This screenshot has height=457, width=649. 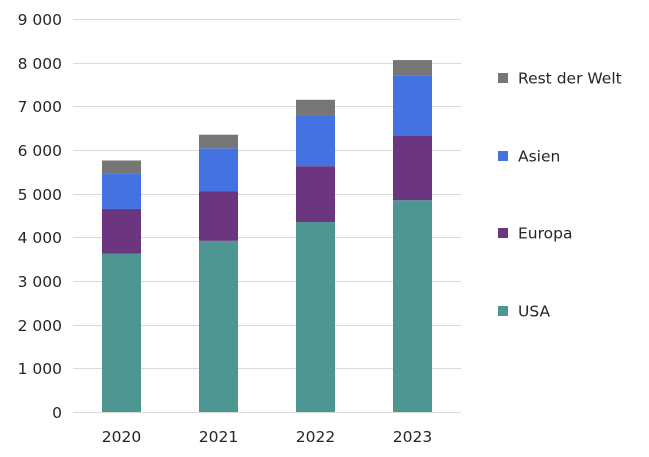 What do you see at coordinates (545, 234) in the screenshot?
I see `legend-label-europa: Europa` at bounding box center [545, 234].